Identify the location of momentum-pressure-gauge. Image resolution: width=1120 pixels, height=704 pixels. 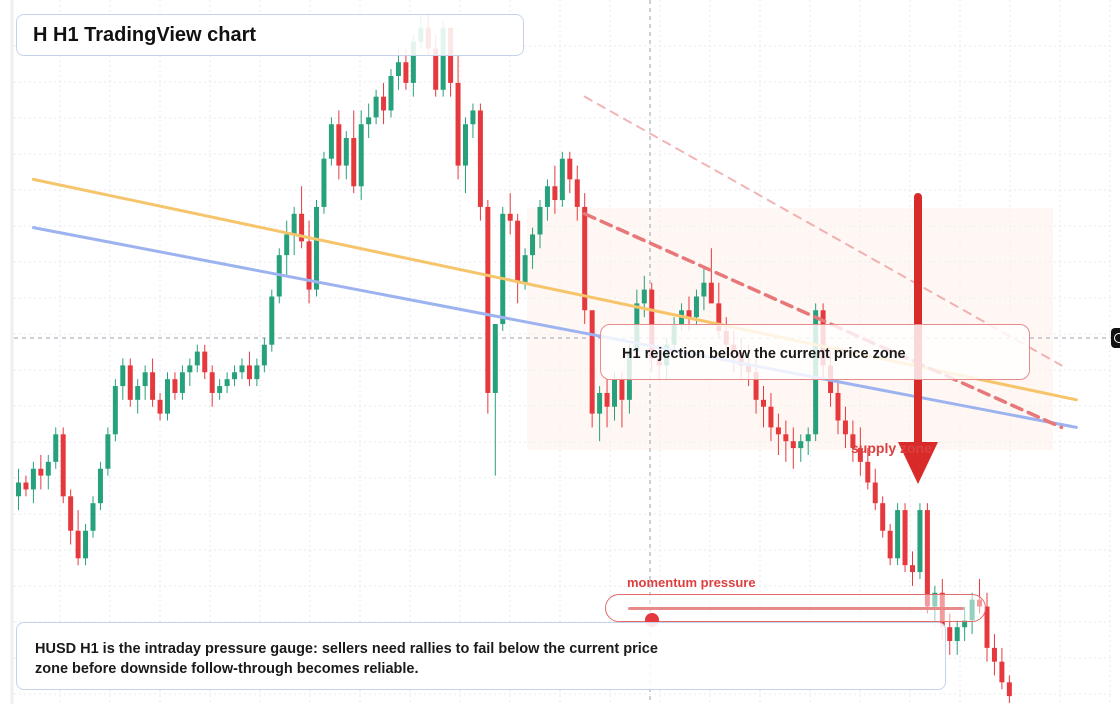
(795, 610).